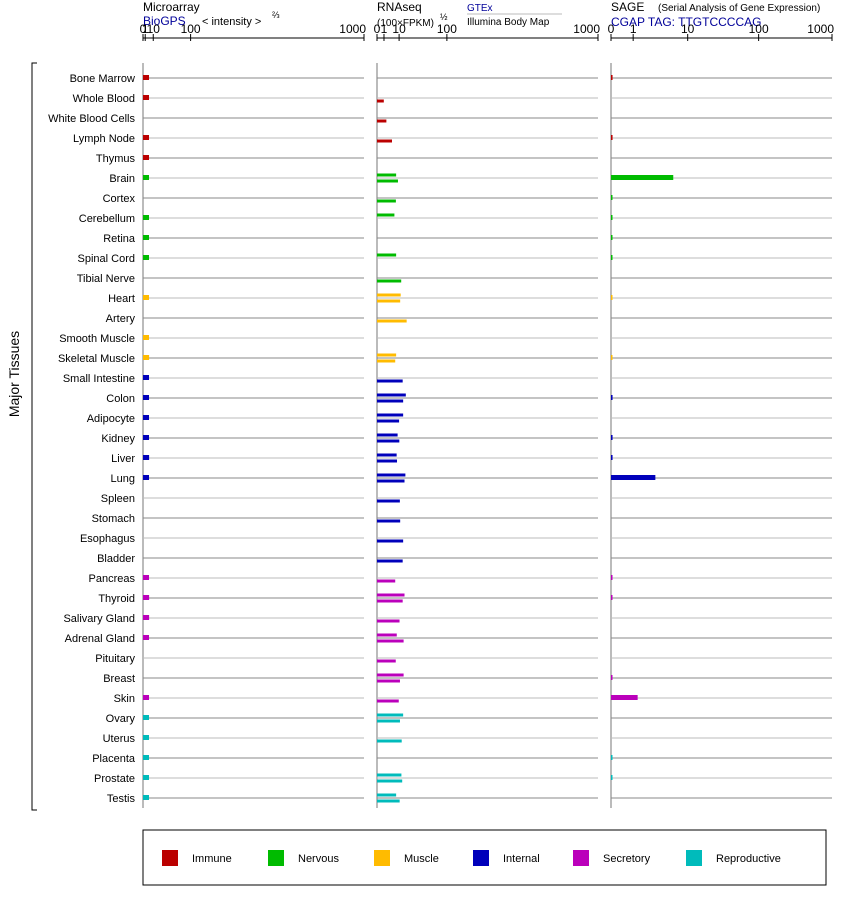 This screenshot has width=842, height=900. Describe the element at coordinates (121, 719) in the screenshot. I see `tissue-label: Ovary` at that location.